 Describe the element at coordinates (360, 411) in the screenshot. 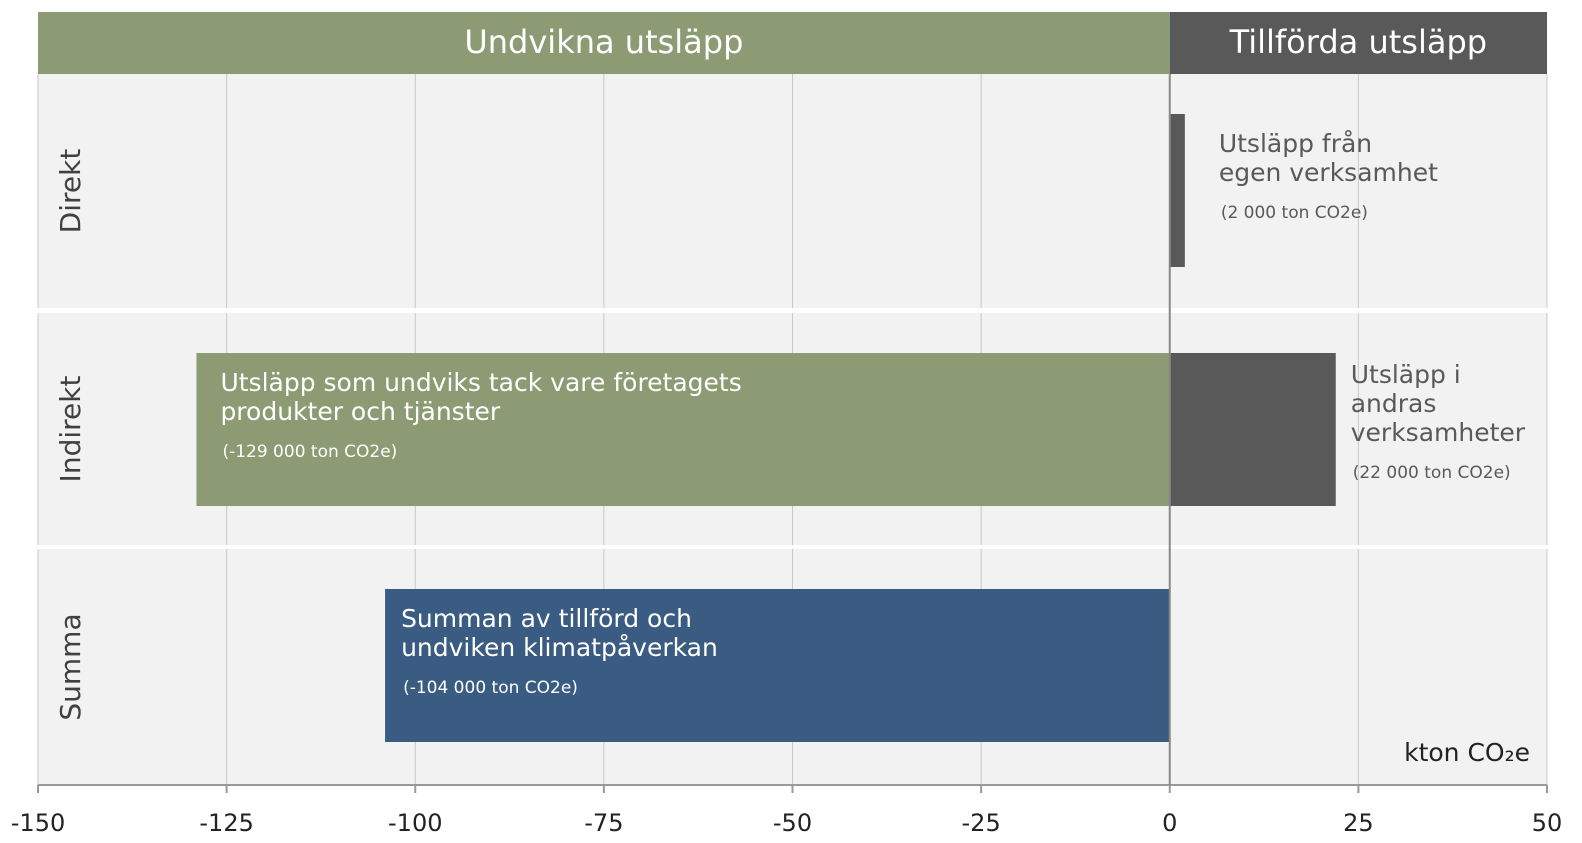

I see `bar-annotation: produkter och tjänster` at that location.